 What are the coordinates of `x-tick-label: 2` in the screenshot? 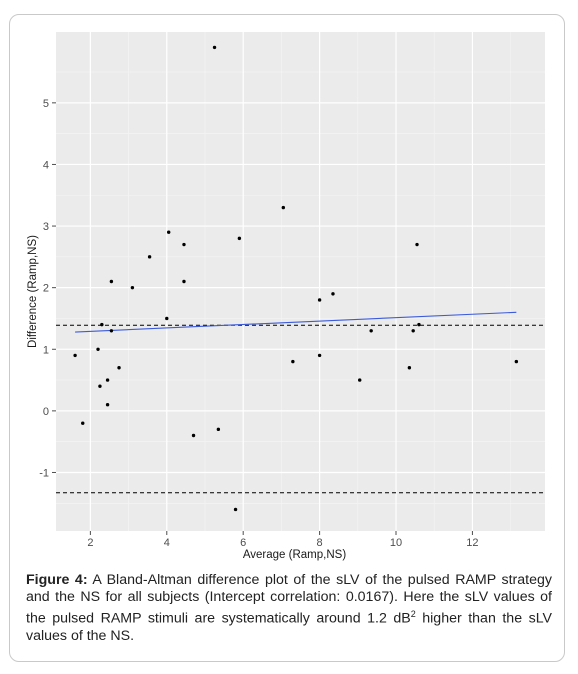 It's located at (90, 543).